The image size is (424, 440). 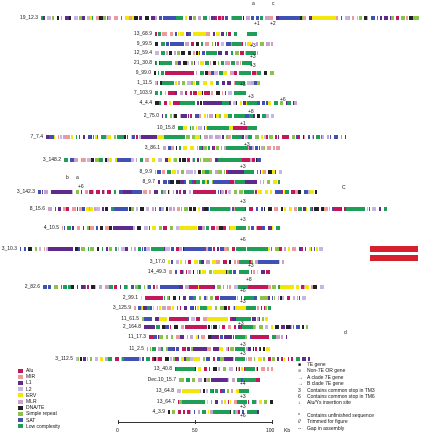 I want to click on gene-legend-symbol: //, so click(x=299, y=422).